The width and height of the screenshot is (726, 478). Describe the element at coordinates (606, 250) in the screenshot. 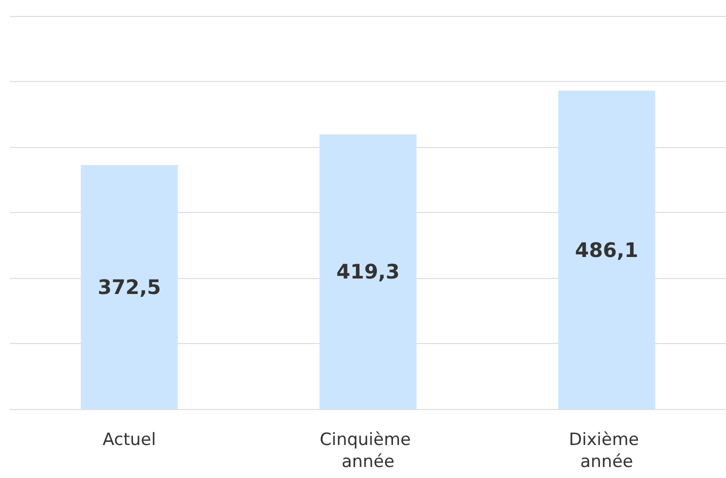

I see `data-label: 486,1` at that location.